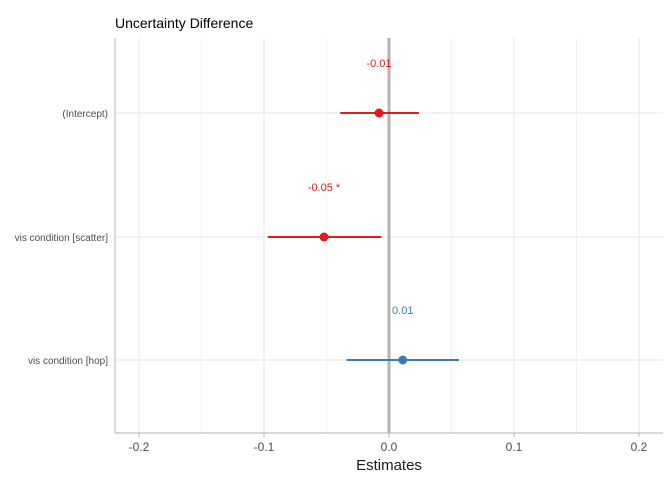 The width and height of the screenshot is (672, 480). Describe the element at coordinates (378, 64) in the screenshot. I see `value-label: -0.01` at that location.